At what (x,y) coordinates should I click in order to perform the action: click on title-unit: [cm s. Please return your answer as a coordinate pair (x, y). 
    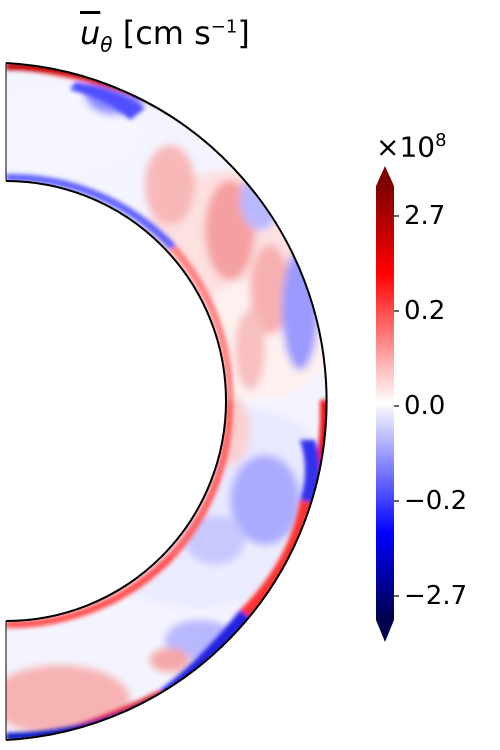
    Looking at the image, I should click on (161, 33).